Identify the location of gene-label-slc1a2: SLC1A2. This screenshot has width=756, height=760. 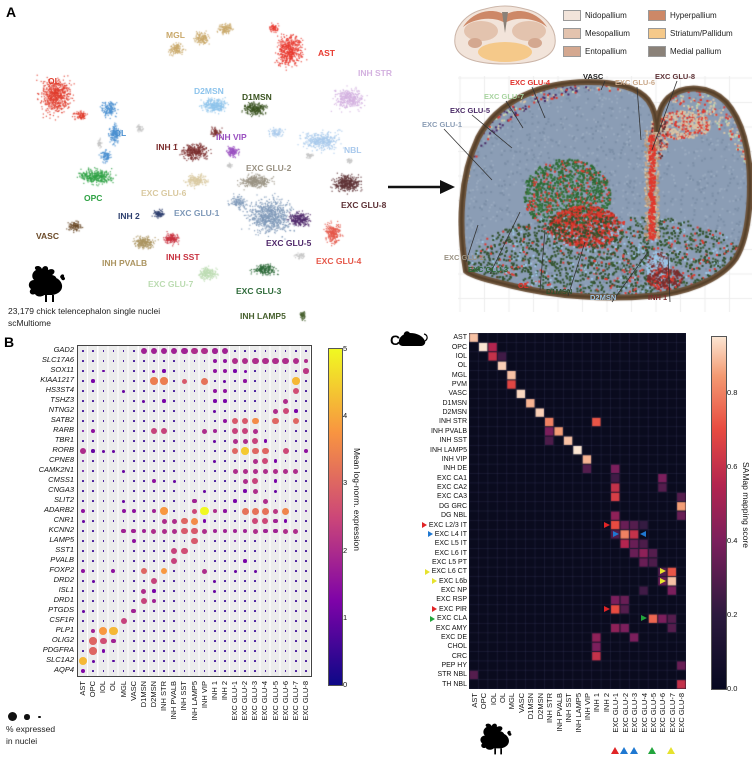
(60, 659).